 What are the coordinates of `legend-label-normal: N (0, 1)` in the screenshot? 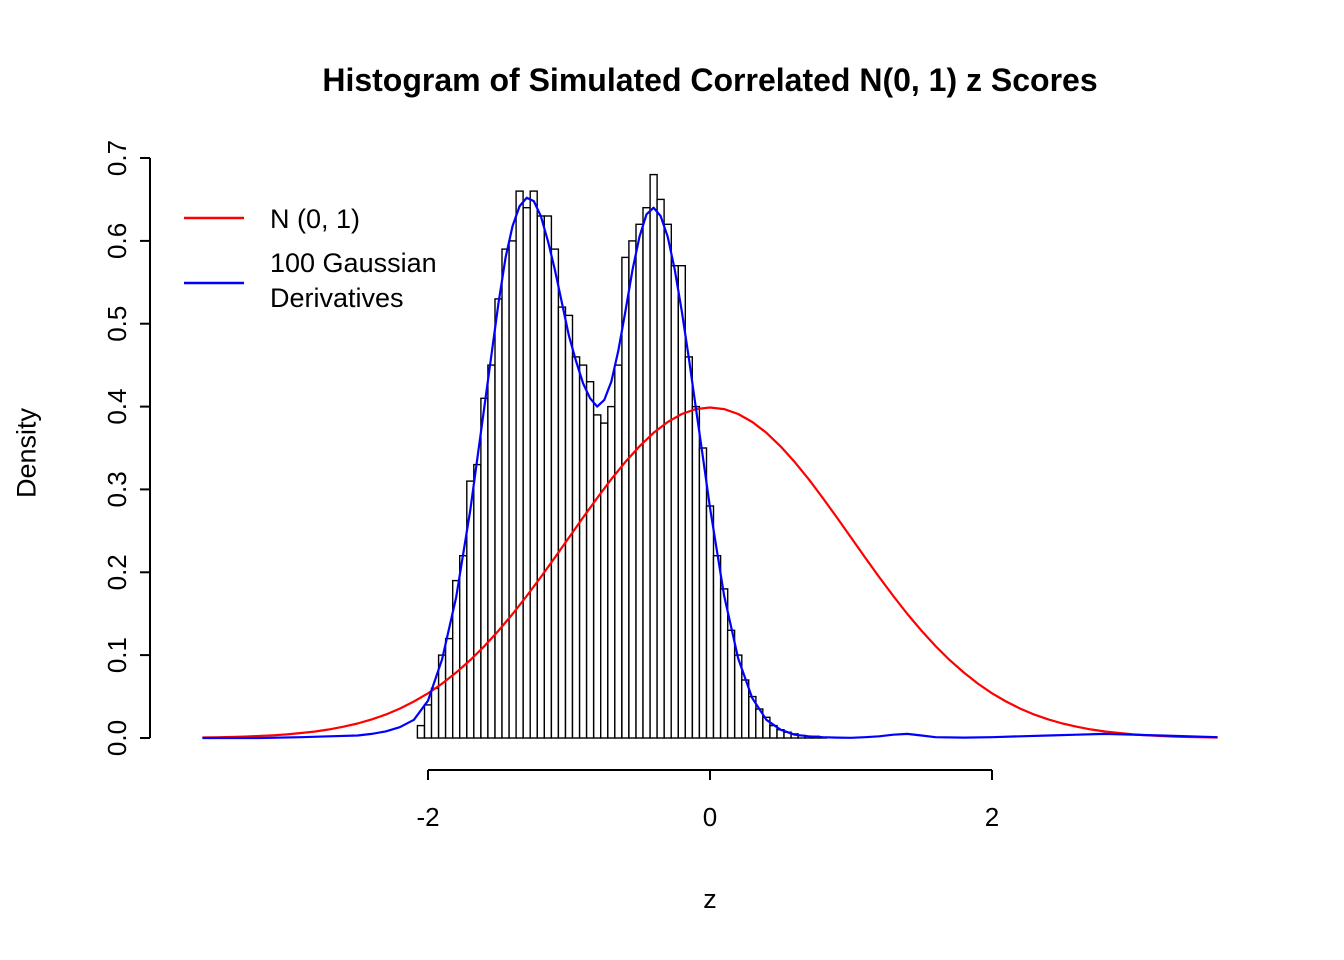 It's located at (315, 219).